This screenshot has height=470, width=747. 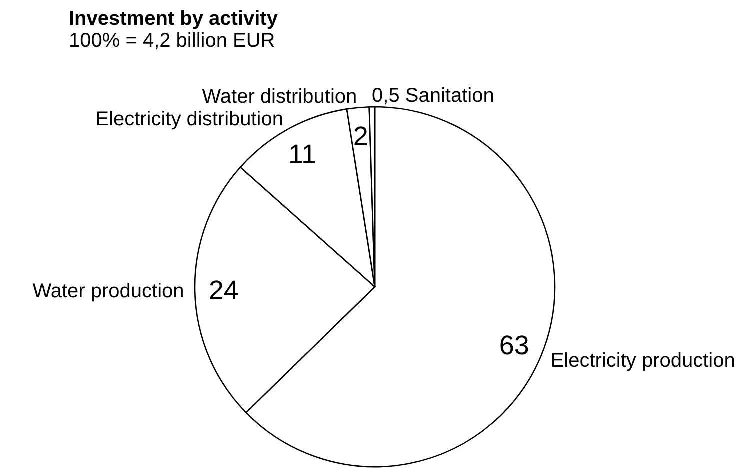 What do you see at coordinates (643, 361) in the screenshot?
I see `slice-label: Electricity production` at bounding box center [643, 361].